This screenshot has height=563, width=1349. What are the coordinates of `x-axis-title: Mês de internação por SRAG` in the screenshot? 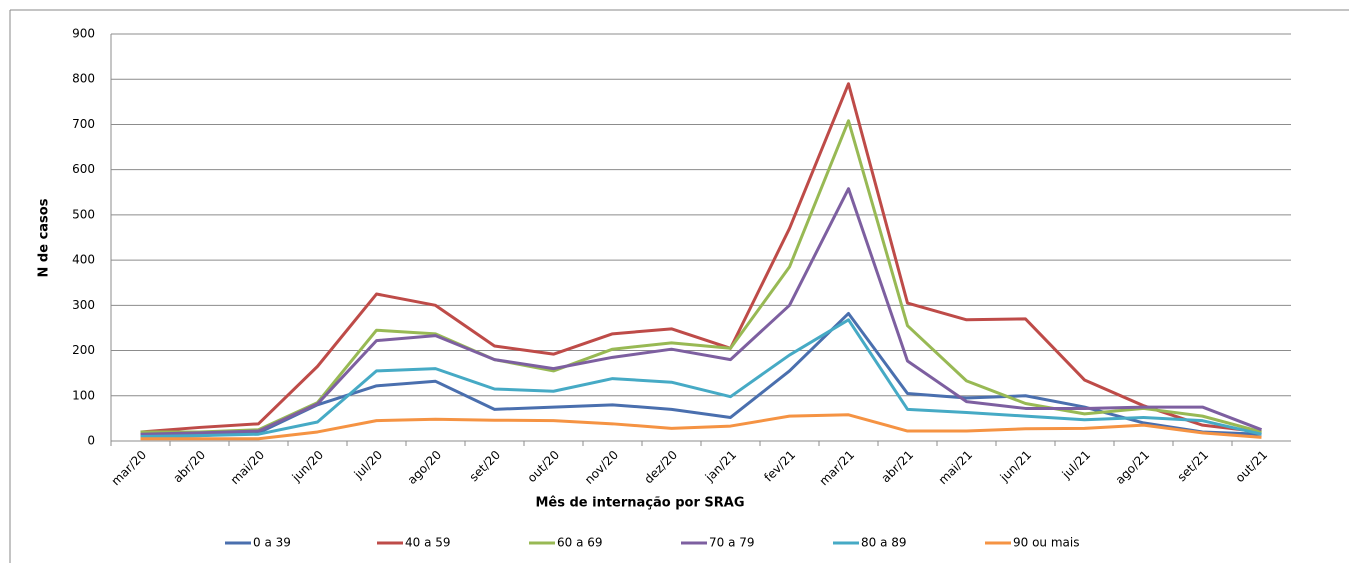 It's located at (639, 503).